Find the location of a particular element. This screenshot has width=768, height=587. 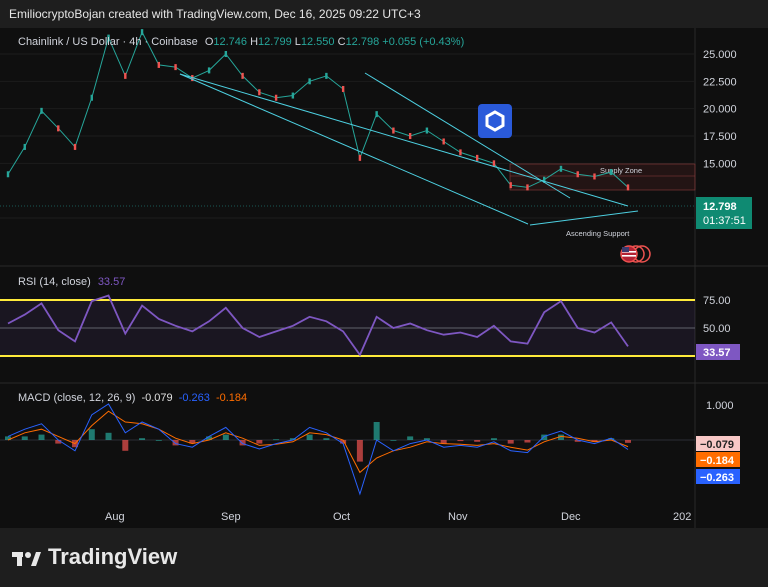

ohlc-low: 12.550 is located at coordinates (317, 42).